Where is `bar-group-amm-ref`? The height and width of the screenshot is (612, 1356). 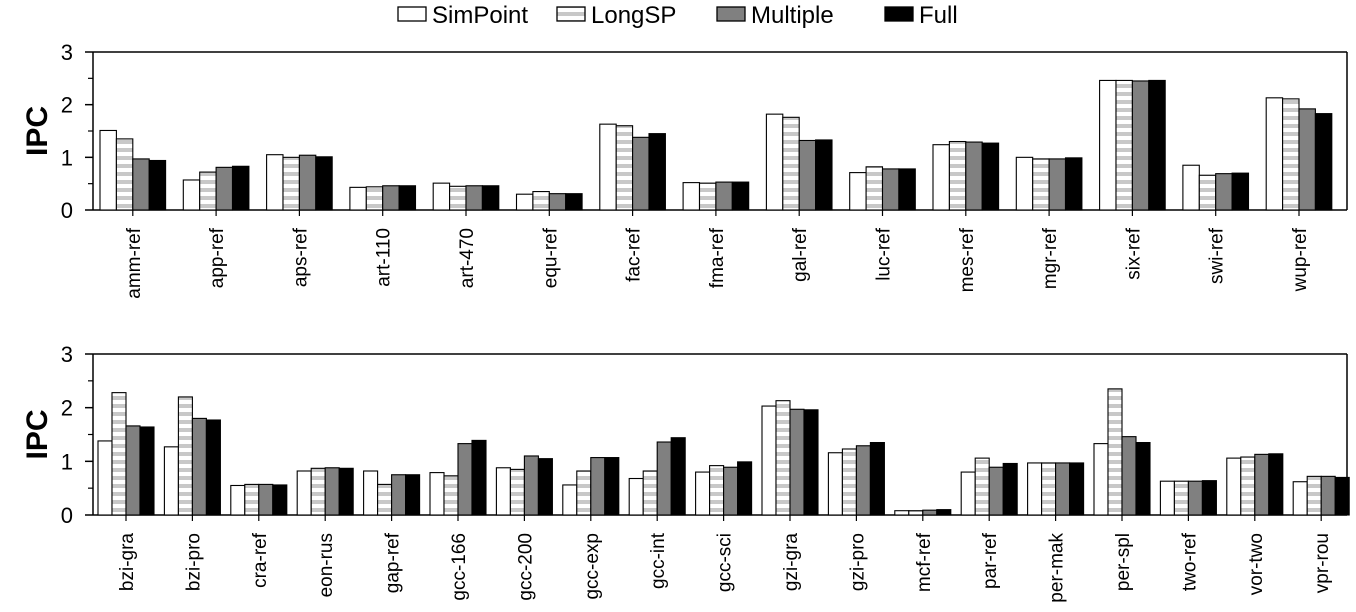 bar-group-amm-ref is located at coordinates (133, 170).